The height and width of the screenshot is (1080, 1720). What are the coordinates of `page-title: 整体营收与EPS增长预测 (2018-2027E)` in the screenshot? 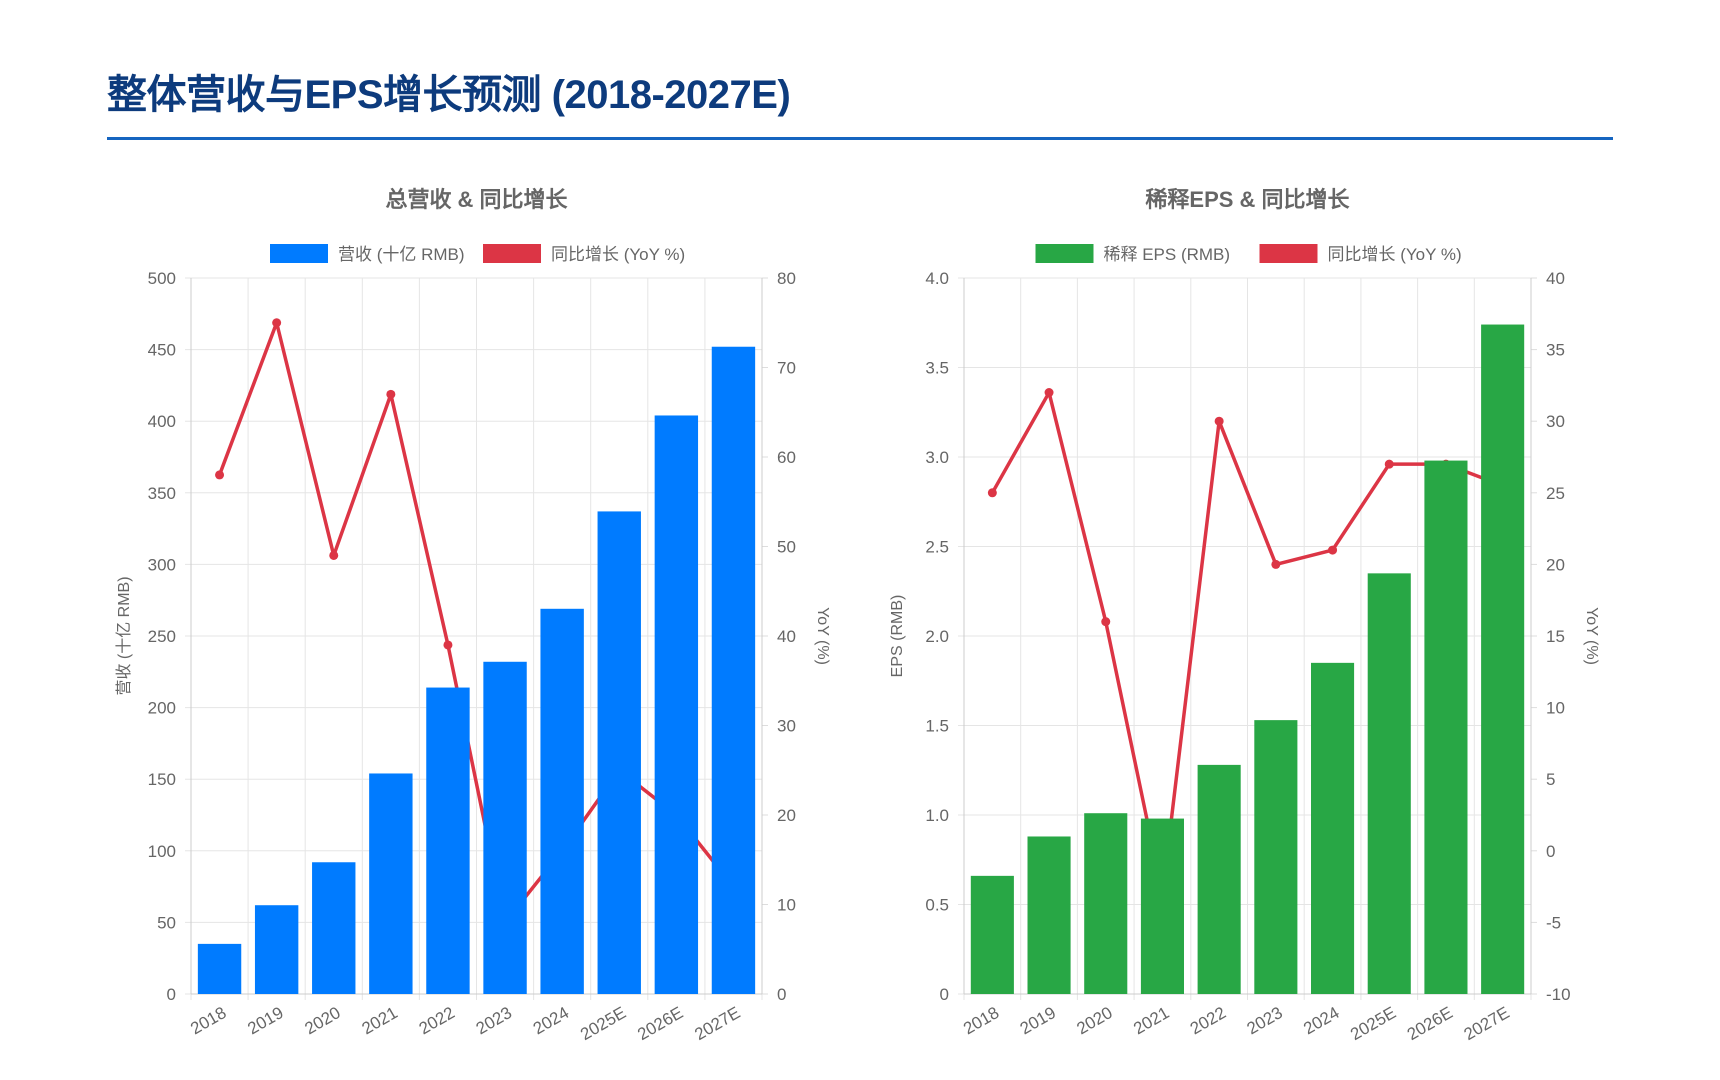 It's located at (449, 95).